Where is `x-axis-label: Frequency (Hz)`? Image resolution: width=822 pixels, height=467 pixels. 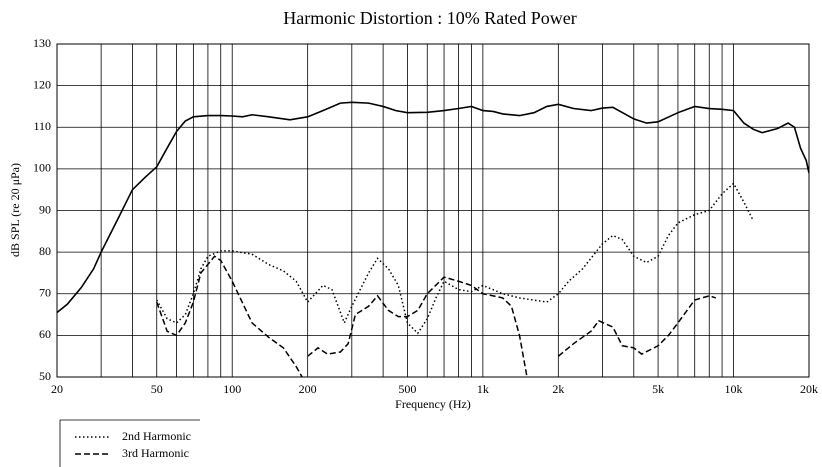
x-axis-label: Frequency (Hz) is located at coordinates (433, 404).